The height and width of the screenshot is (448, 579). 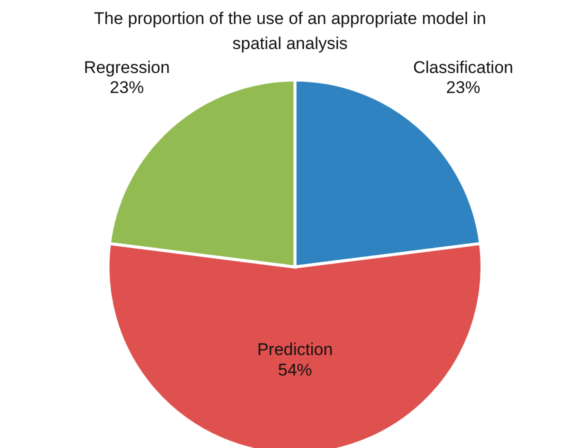 What do you see at coordinates (127, 67) in the screenshot?
I see `slice-label: Regression` at bounding box center [127, 67].